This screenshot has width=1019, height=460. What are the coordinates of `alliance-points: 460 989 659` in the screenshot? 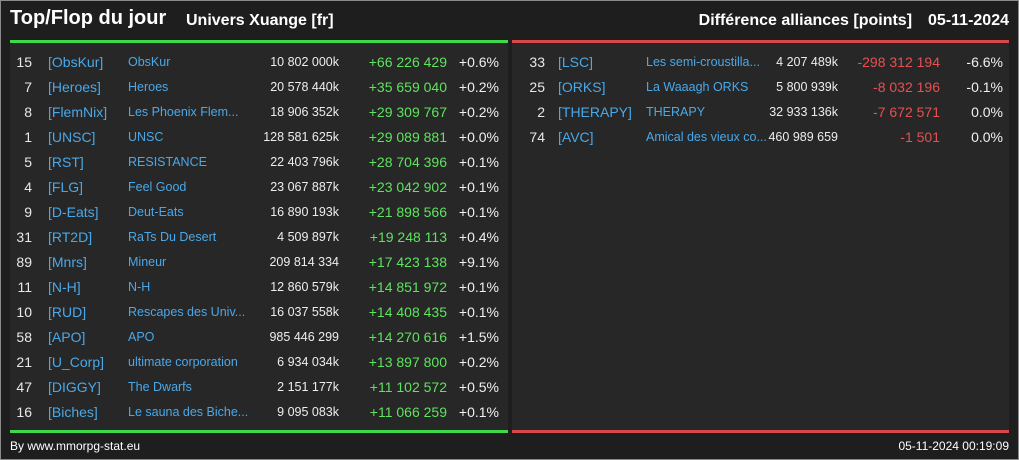 It's located at (803, 137).